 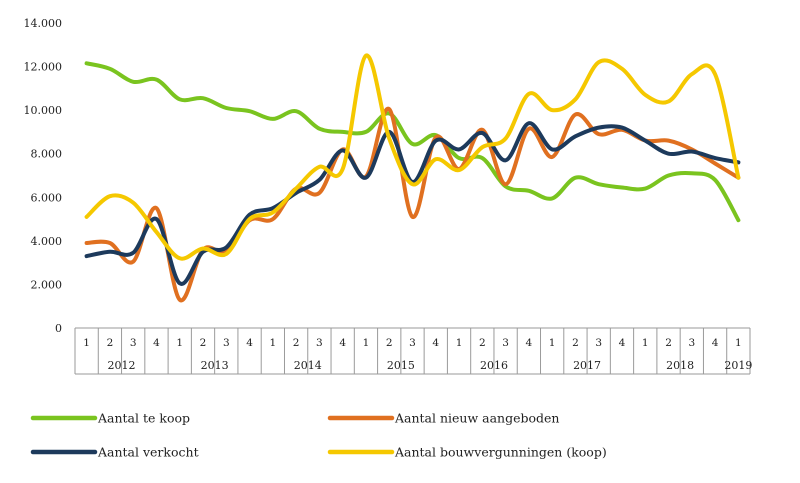 What do you see at coordinates (47, 197) in the screenshot?
I see `y-tick-label: 6.000` at bounding box center [47, 197].